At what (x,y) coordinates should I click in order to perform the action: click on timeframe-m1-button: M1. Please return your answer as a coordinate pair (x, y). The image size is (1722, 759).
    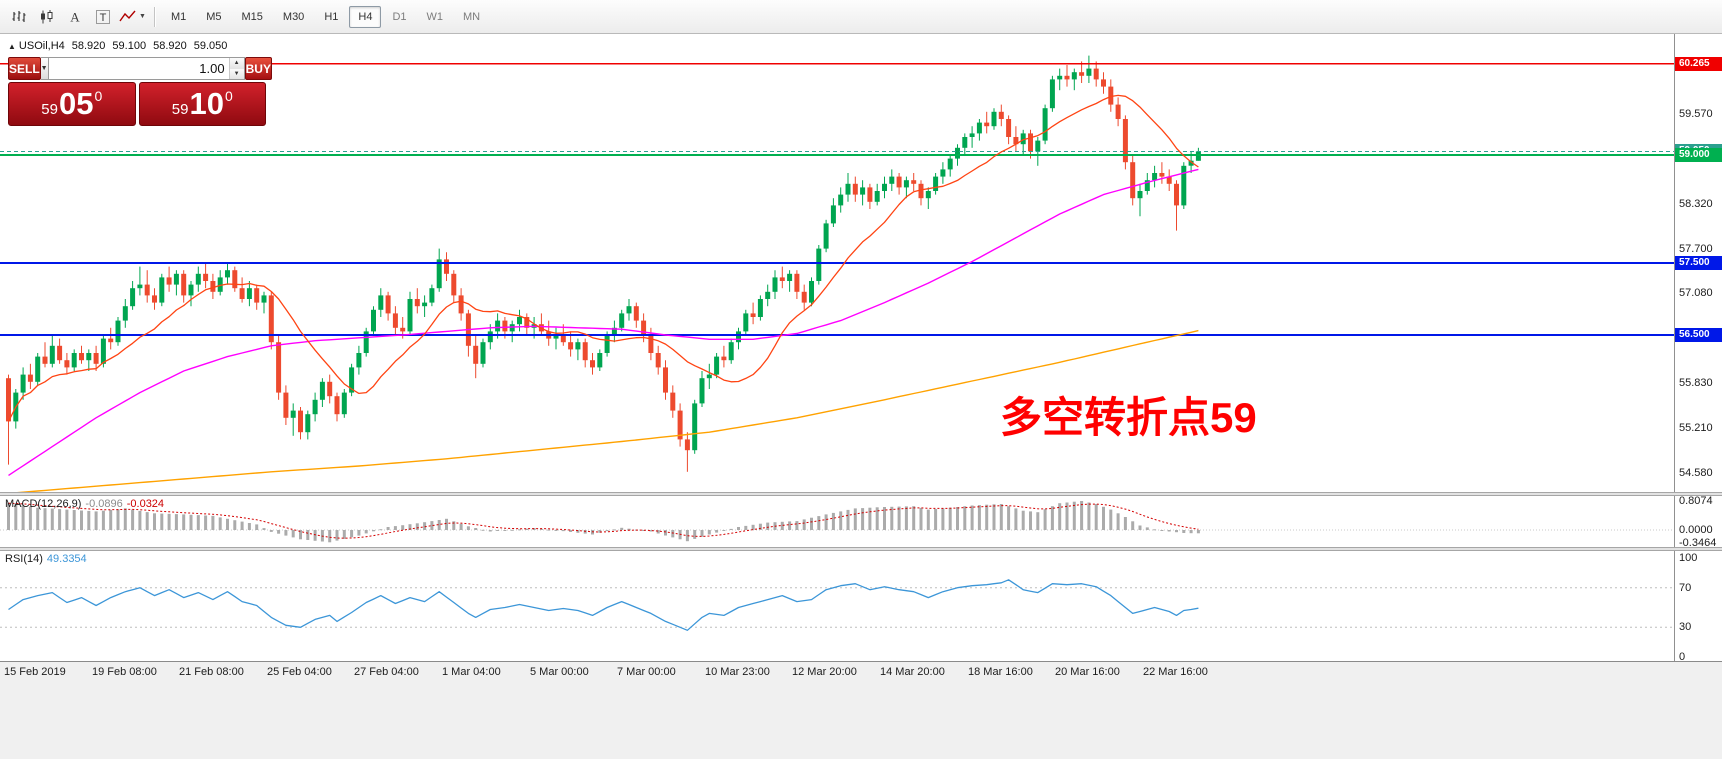
    Looking at the image, I should click on (178, 16).